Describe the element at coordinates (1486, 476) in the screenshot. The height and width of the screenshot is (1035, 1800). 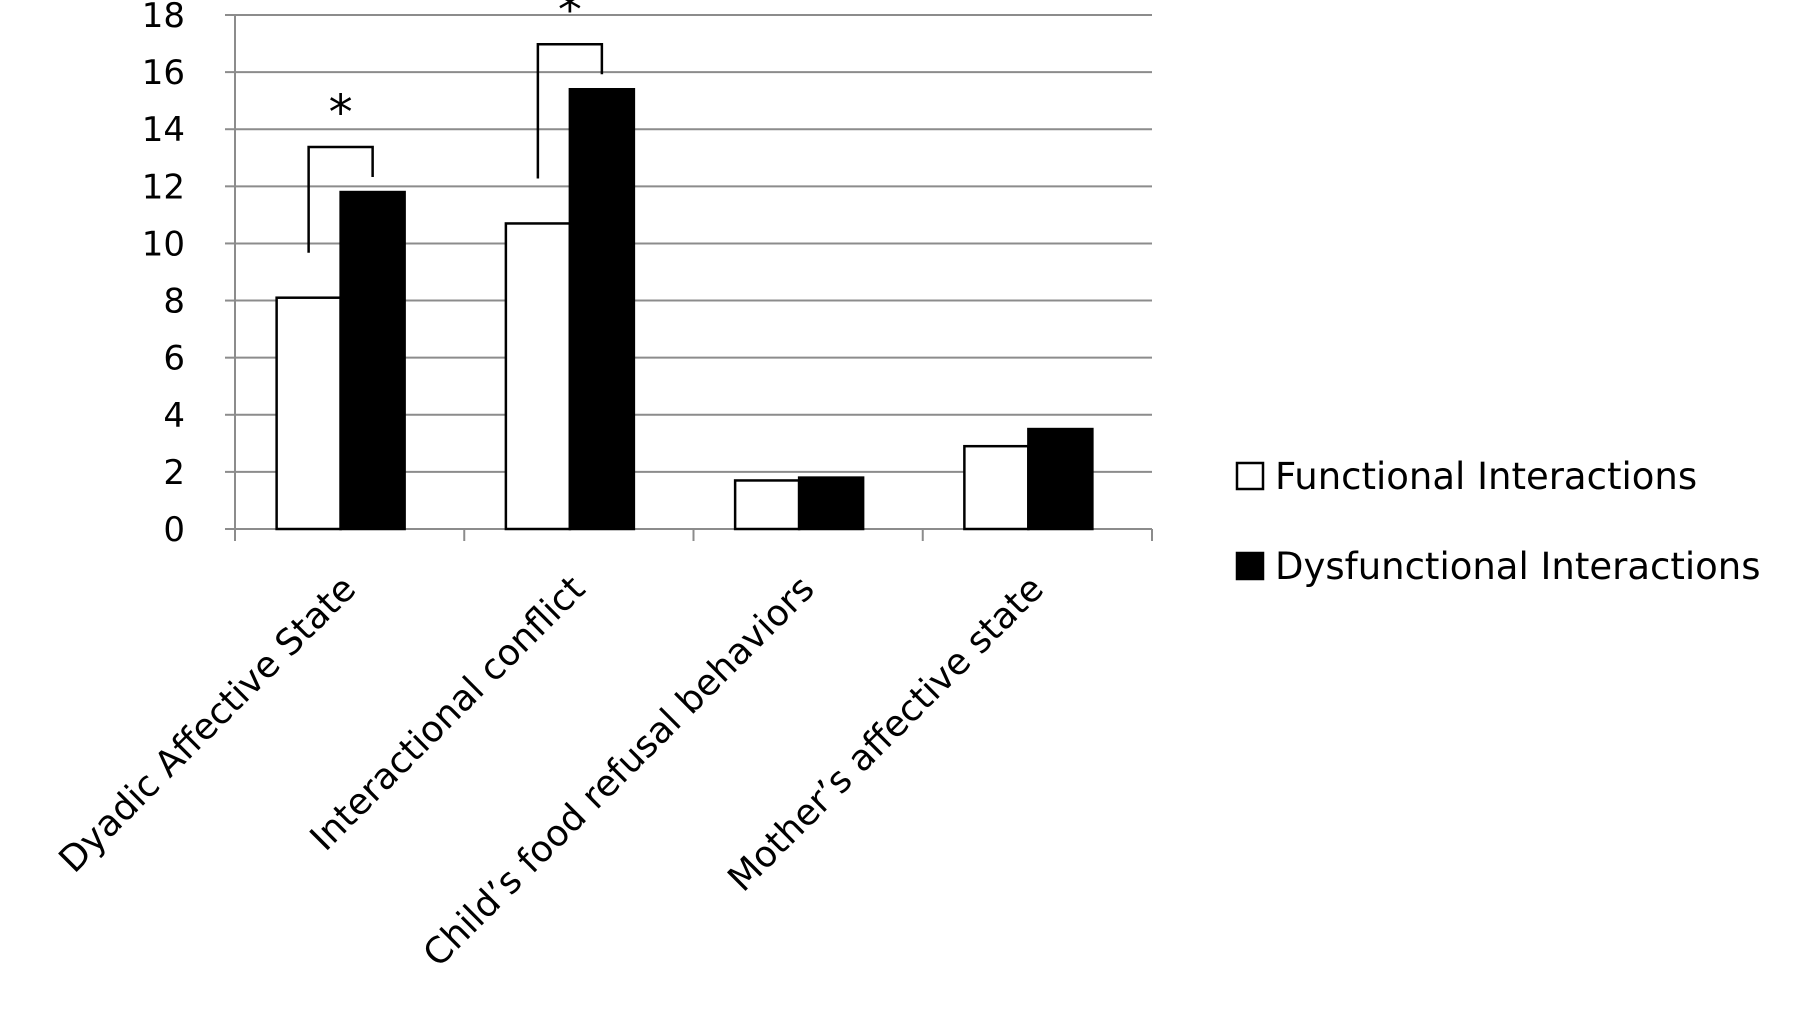
I see `legend-label: Functional Interactions` at that location.